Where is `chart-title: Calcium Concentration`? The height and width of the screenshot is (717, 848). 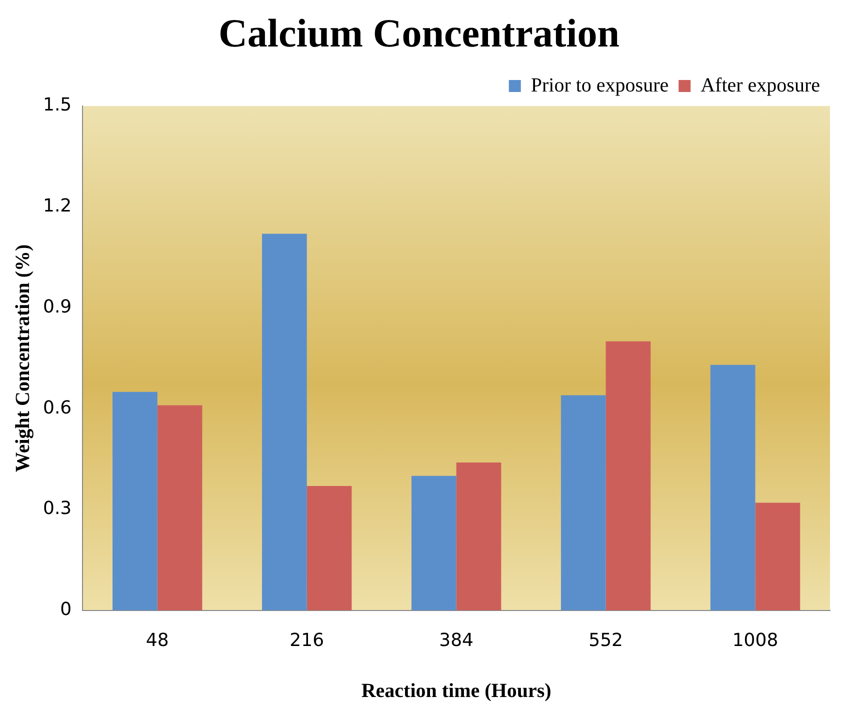 chart-title: Calcium Concentration is located at coordinates (419, 33).